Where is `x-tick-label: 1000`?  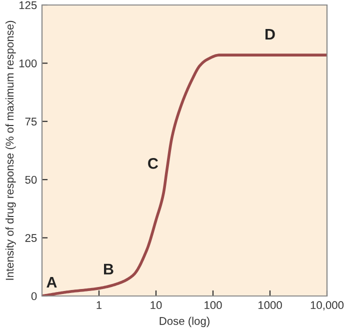 x-tick-label: 1000 is located at coordinates (270, 305).